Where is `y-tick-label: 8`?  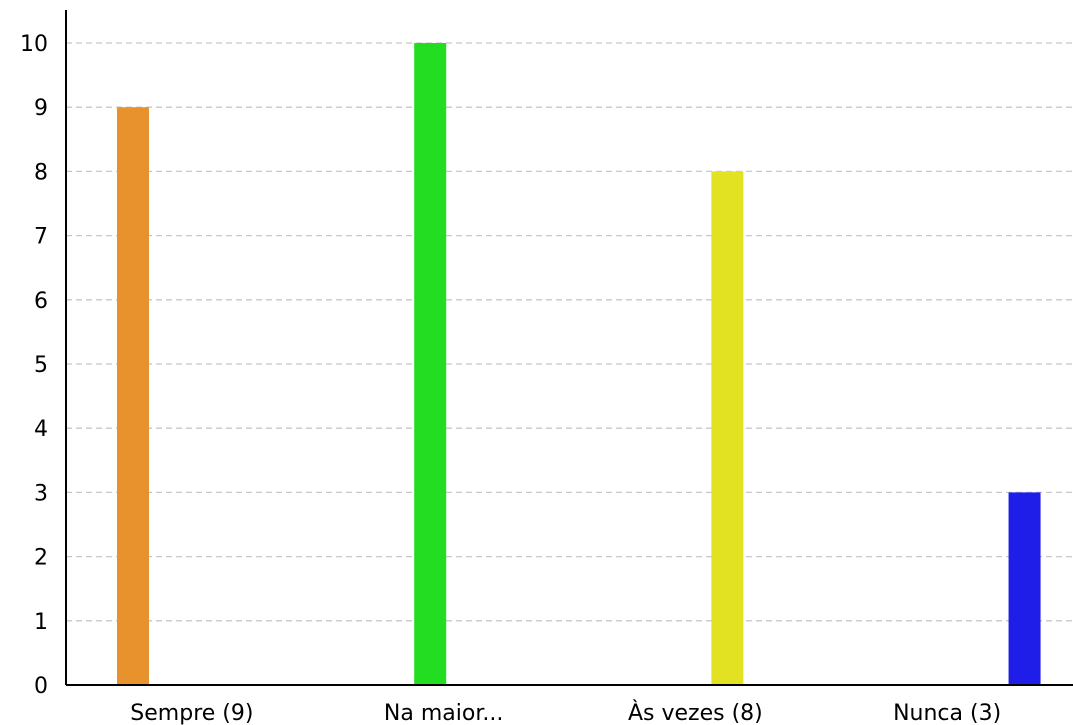
y-tick-label: 8 is located at coordinates (41, 172).